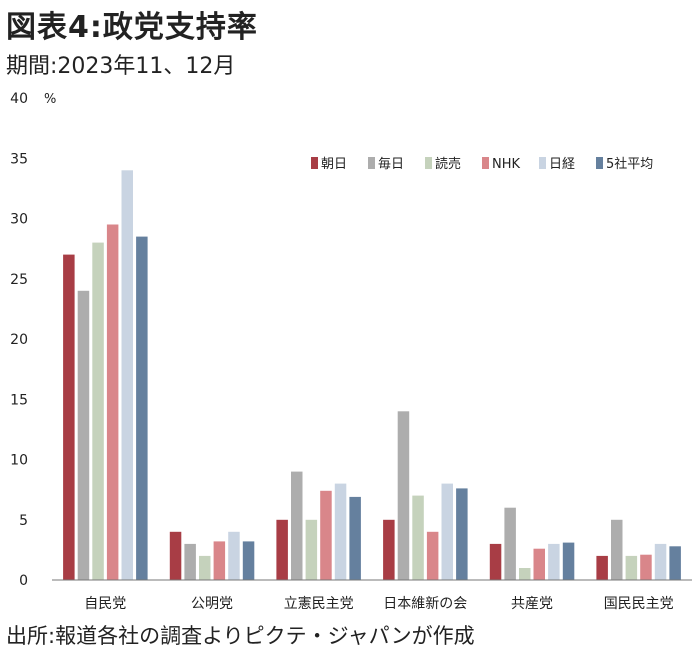 Image resolution: width=694 pixels, height=654 pixels. Describe the element at coordinates (23, 521) in the screenshot. I see `y-tick-label: 5` at that location.